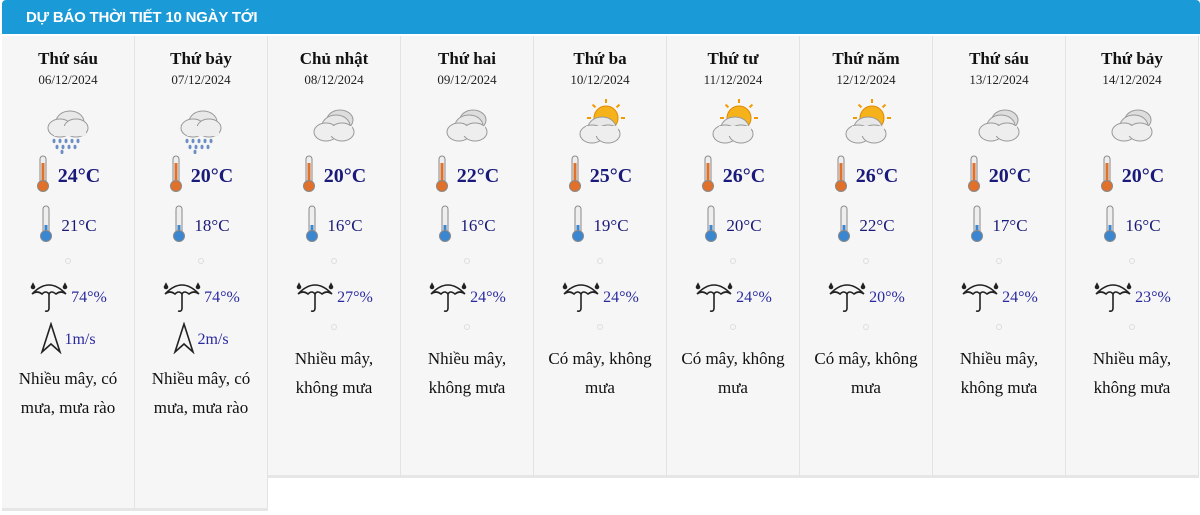 The image size is (1200, 515). I want to click on day-name: Thứ ba, so click(600, 58).